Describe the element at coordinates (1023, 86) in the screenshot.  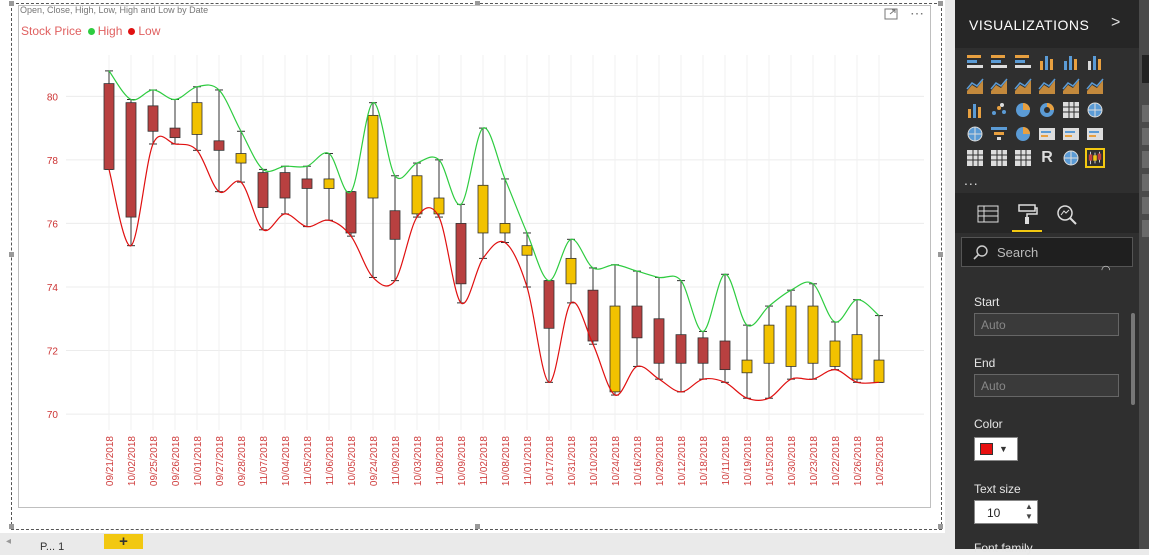
I see `stacked-area-icon` at that location.